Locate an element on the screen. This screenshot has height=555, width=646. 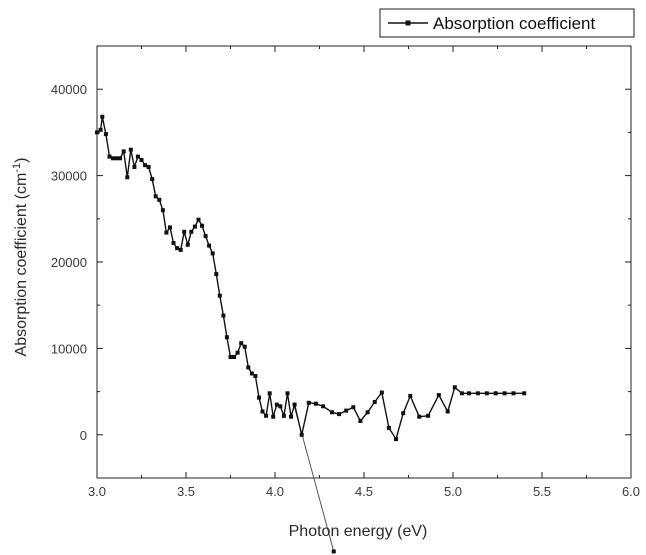
y-tick-label: 30000 is located at coordinates (69, 176).